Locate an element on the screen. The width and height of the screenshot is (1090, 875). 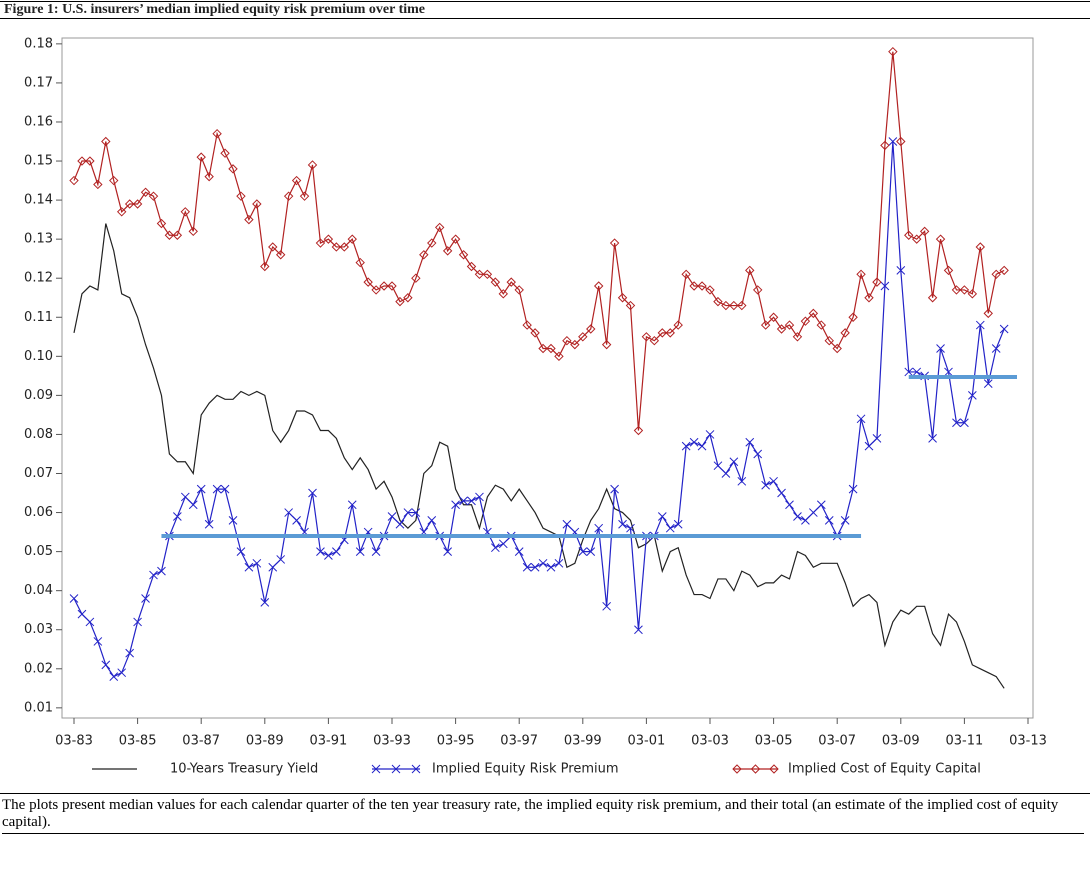
x-tick-label: 03-13 is located at coordinates (1028, 741).